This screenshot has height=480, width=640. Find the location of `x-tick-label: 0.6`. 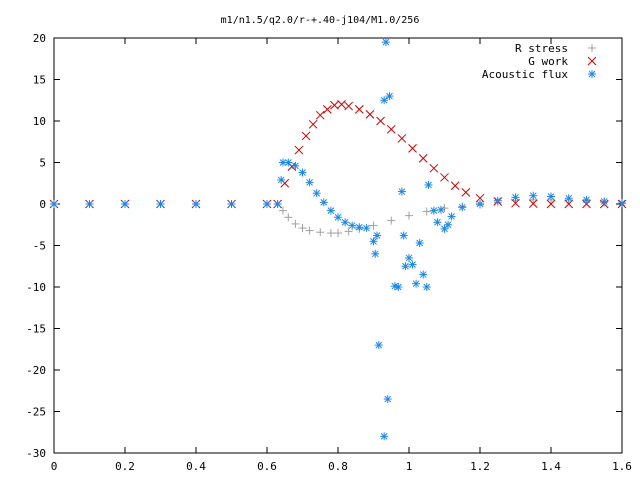

x-tick-label: 0.6 is located at coordinates (267, 466).